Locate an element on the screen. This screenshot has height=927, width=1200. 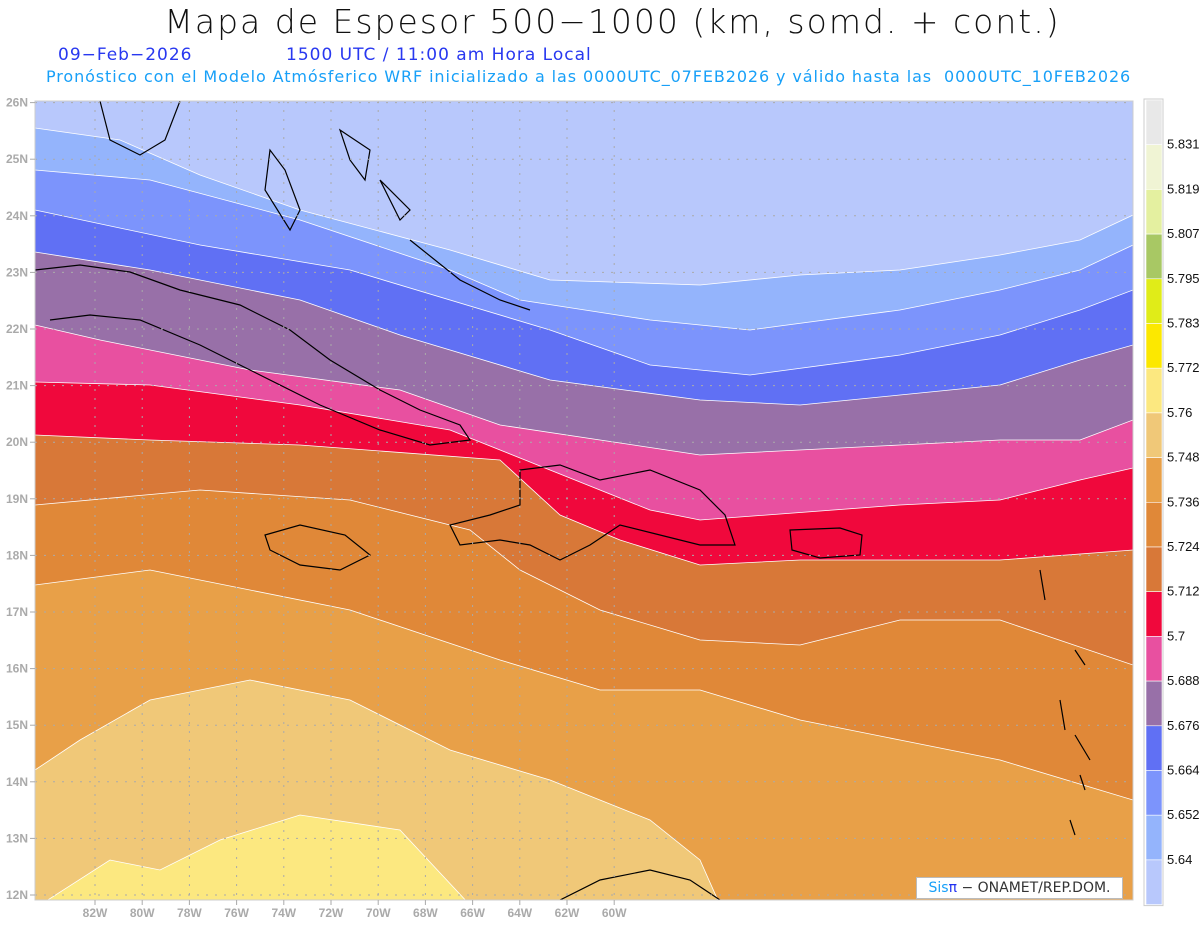
brand-pi: π is located at coordinates (952, 888).